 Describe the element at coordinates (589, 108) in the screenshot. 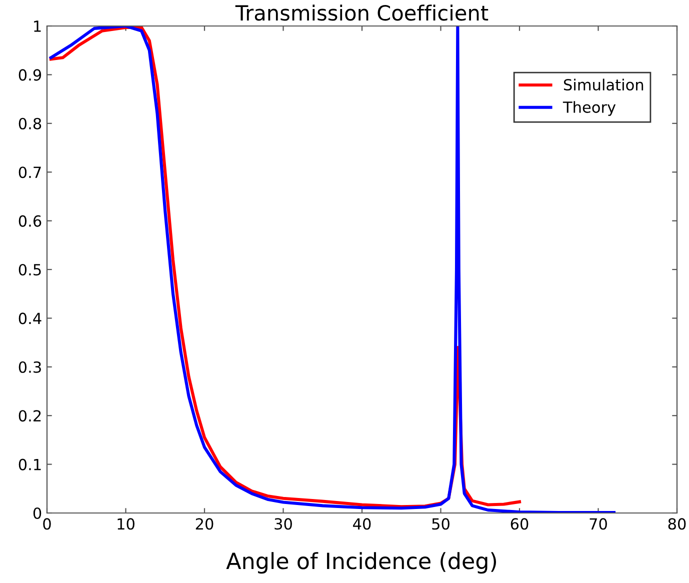

I see `legend-label: Theory` at that location.